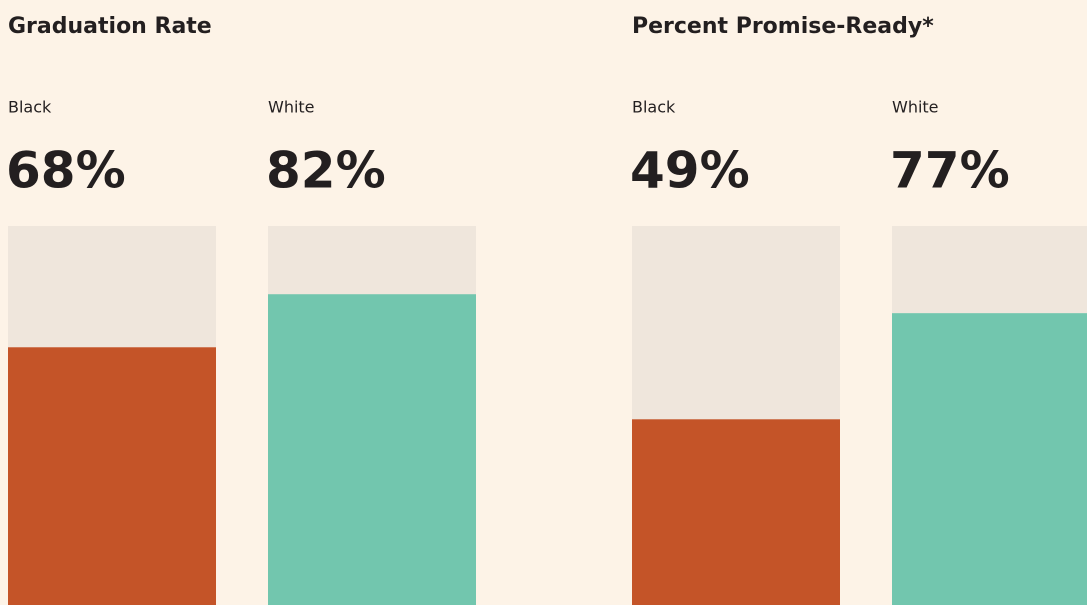  What do you see at coordinates (783, 26) in the screenshot?
I see `panel-title: Percent Promise-Ready*` at bounding box center [783, 26].